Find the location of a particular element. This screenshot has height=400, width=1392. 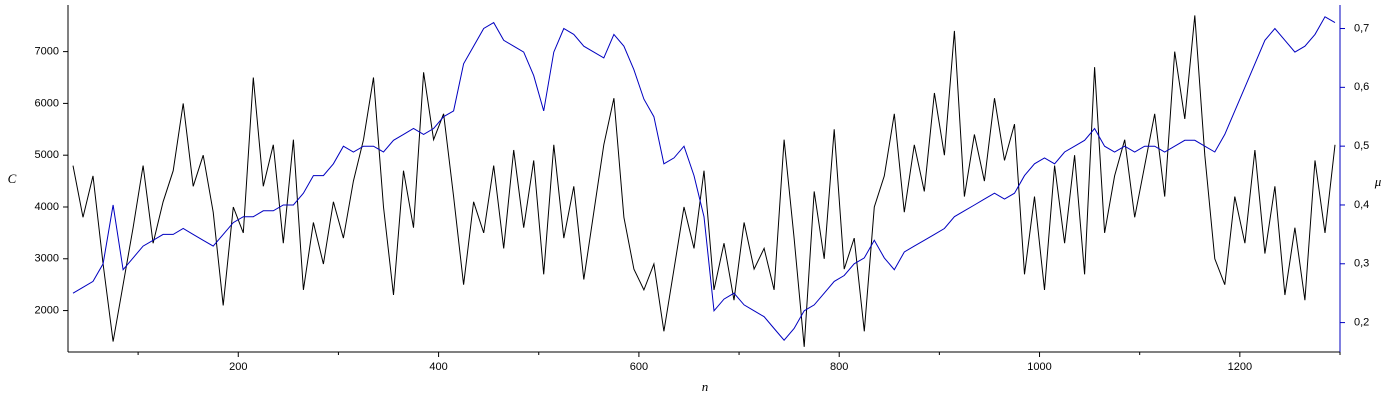

x-axis-label: n is located at coordinates (705, 386).